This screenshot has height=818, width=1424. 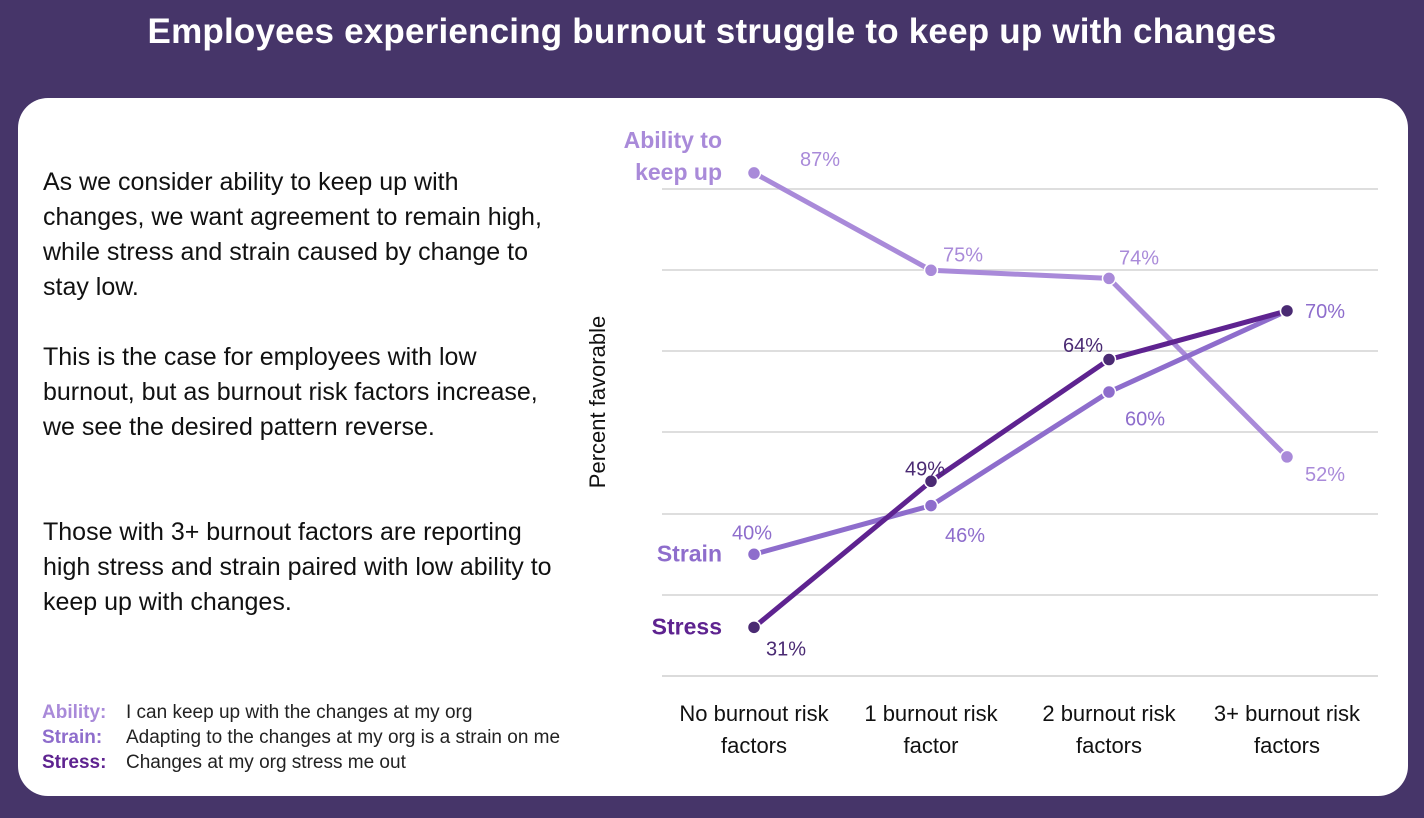 I want to click on series-line-stress, so click(x=1020, y=469).